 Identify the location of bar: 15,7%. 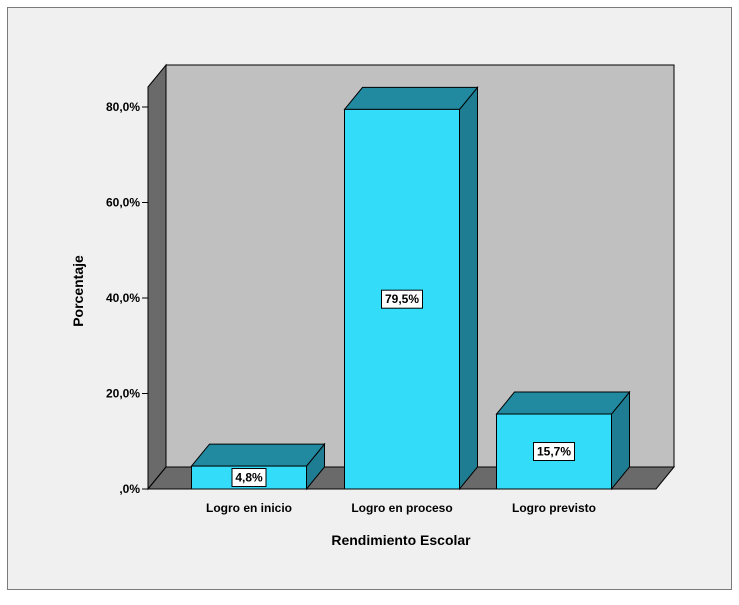
(563, 440).